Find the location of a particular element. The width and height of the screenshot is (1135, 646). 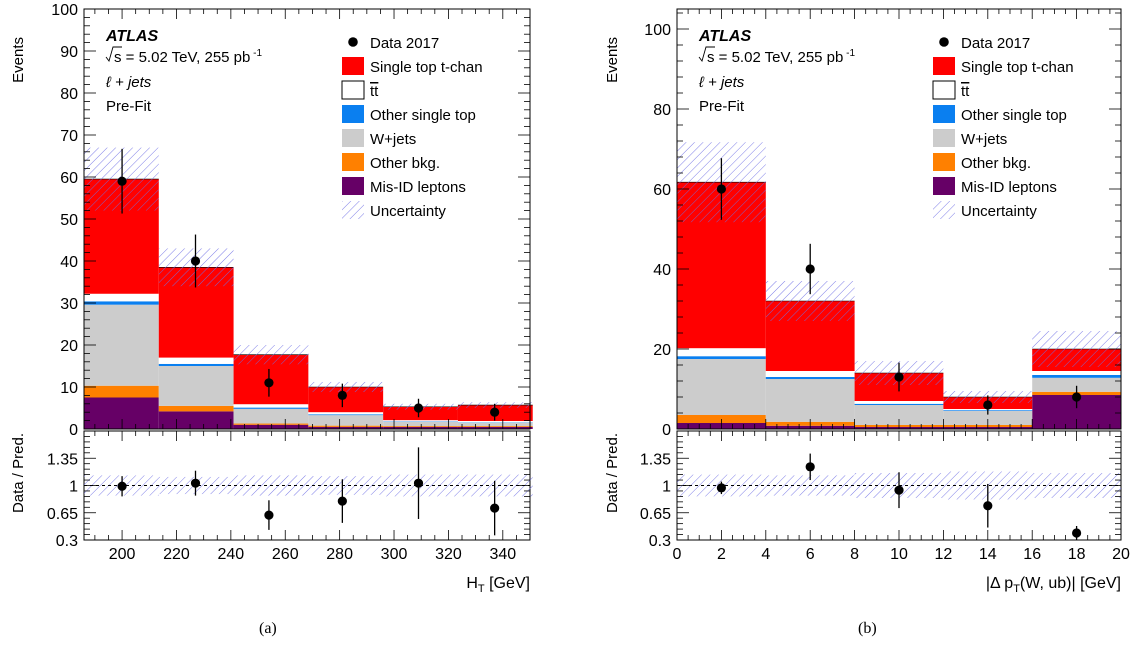

x-axis-label: HT [GeV] is located at coordinates (498, 585).